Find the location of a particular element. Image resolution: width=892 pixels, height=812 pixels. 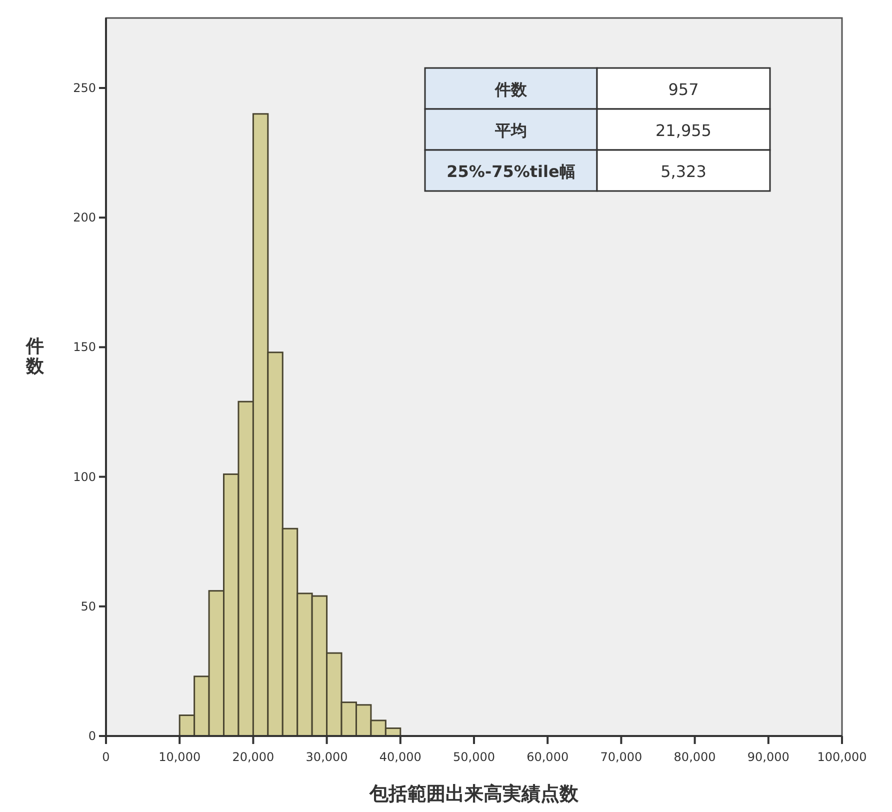

y-tick-label: 250 is located at coordinates (84, 87).